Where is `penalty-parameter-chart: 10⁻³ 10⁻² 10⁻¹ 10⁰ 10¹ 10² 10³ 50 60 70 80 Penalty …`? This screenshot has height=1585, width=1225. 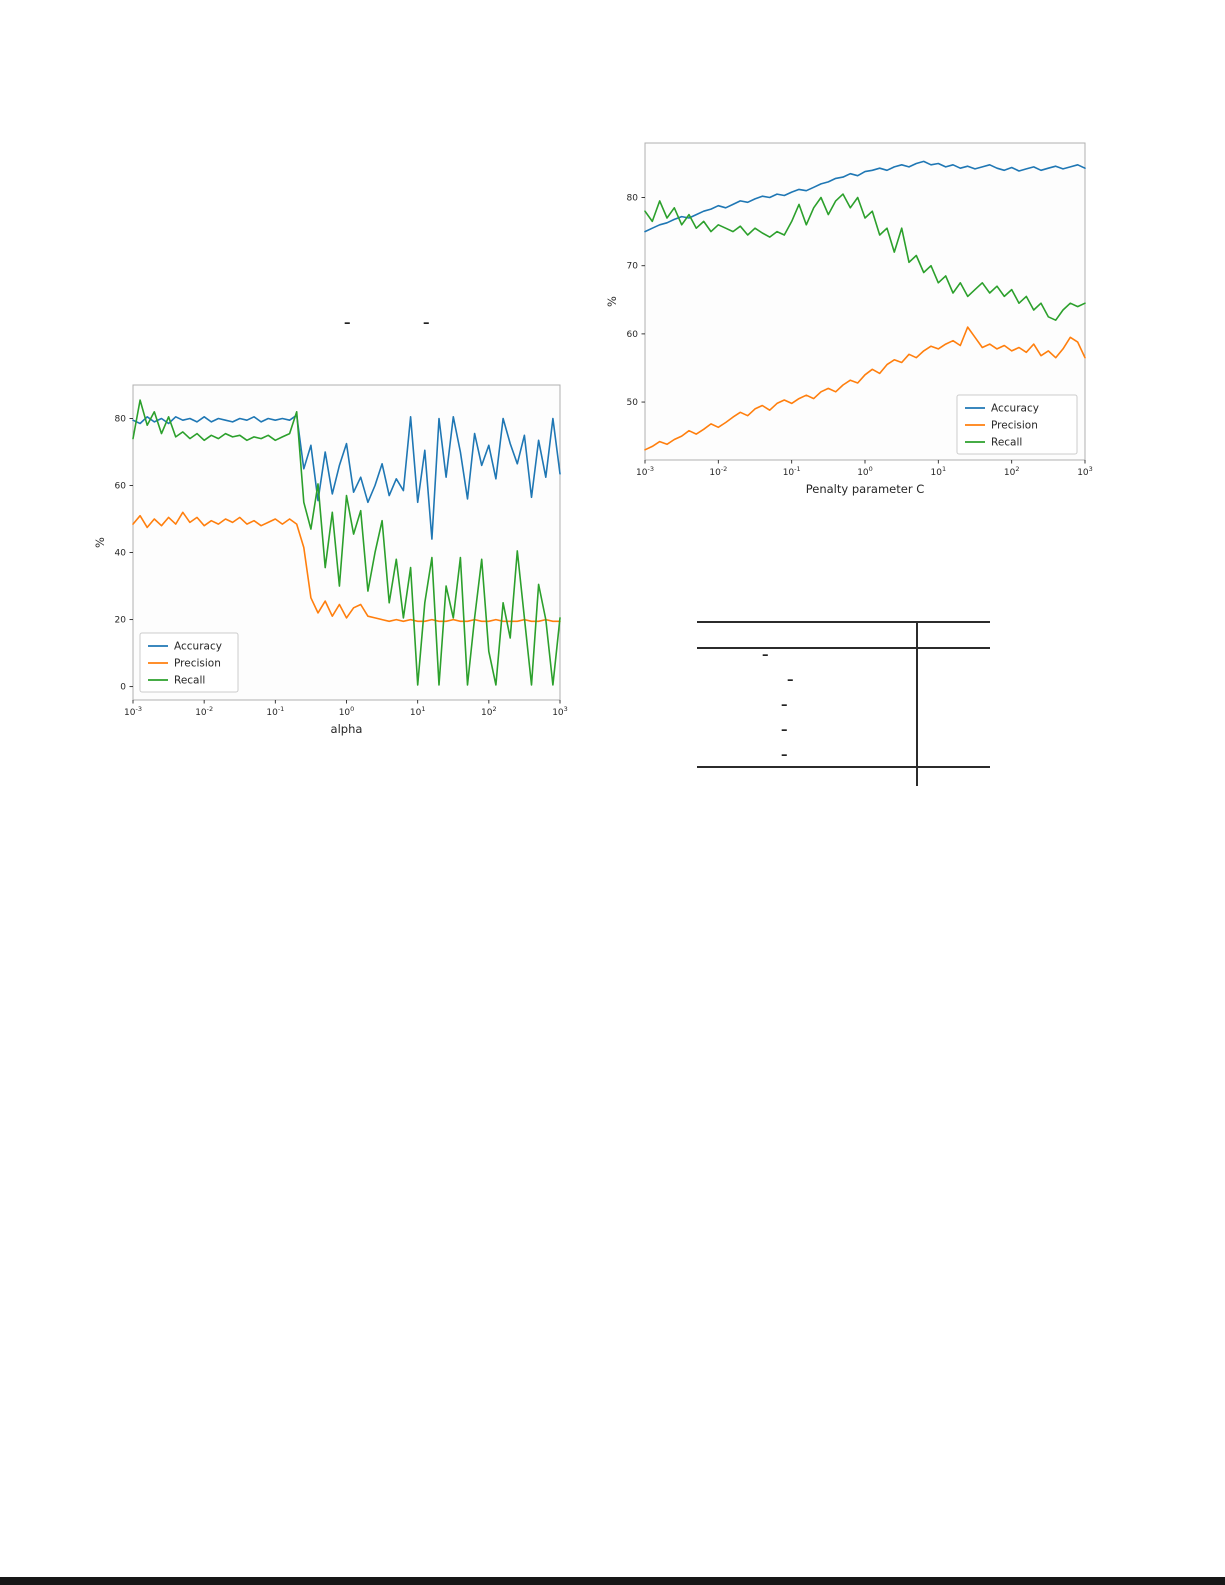
penalty-parameter-chart: 10⁻³ 10⁻² 10⁻¹ 10⁰ 10¹ 10² 10³ 50 60 70 80 Penalty … is located at coordinates (845, 319).